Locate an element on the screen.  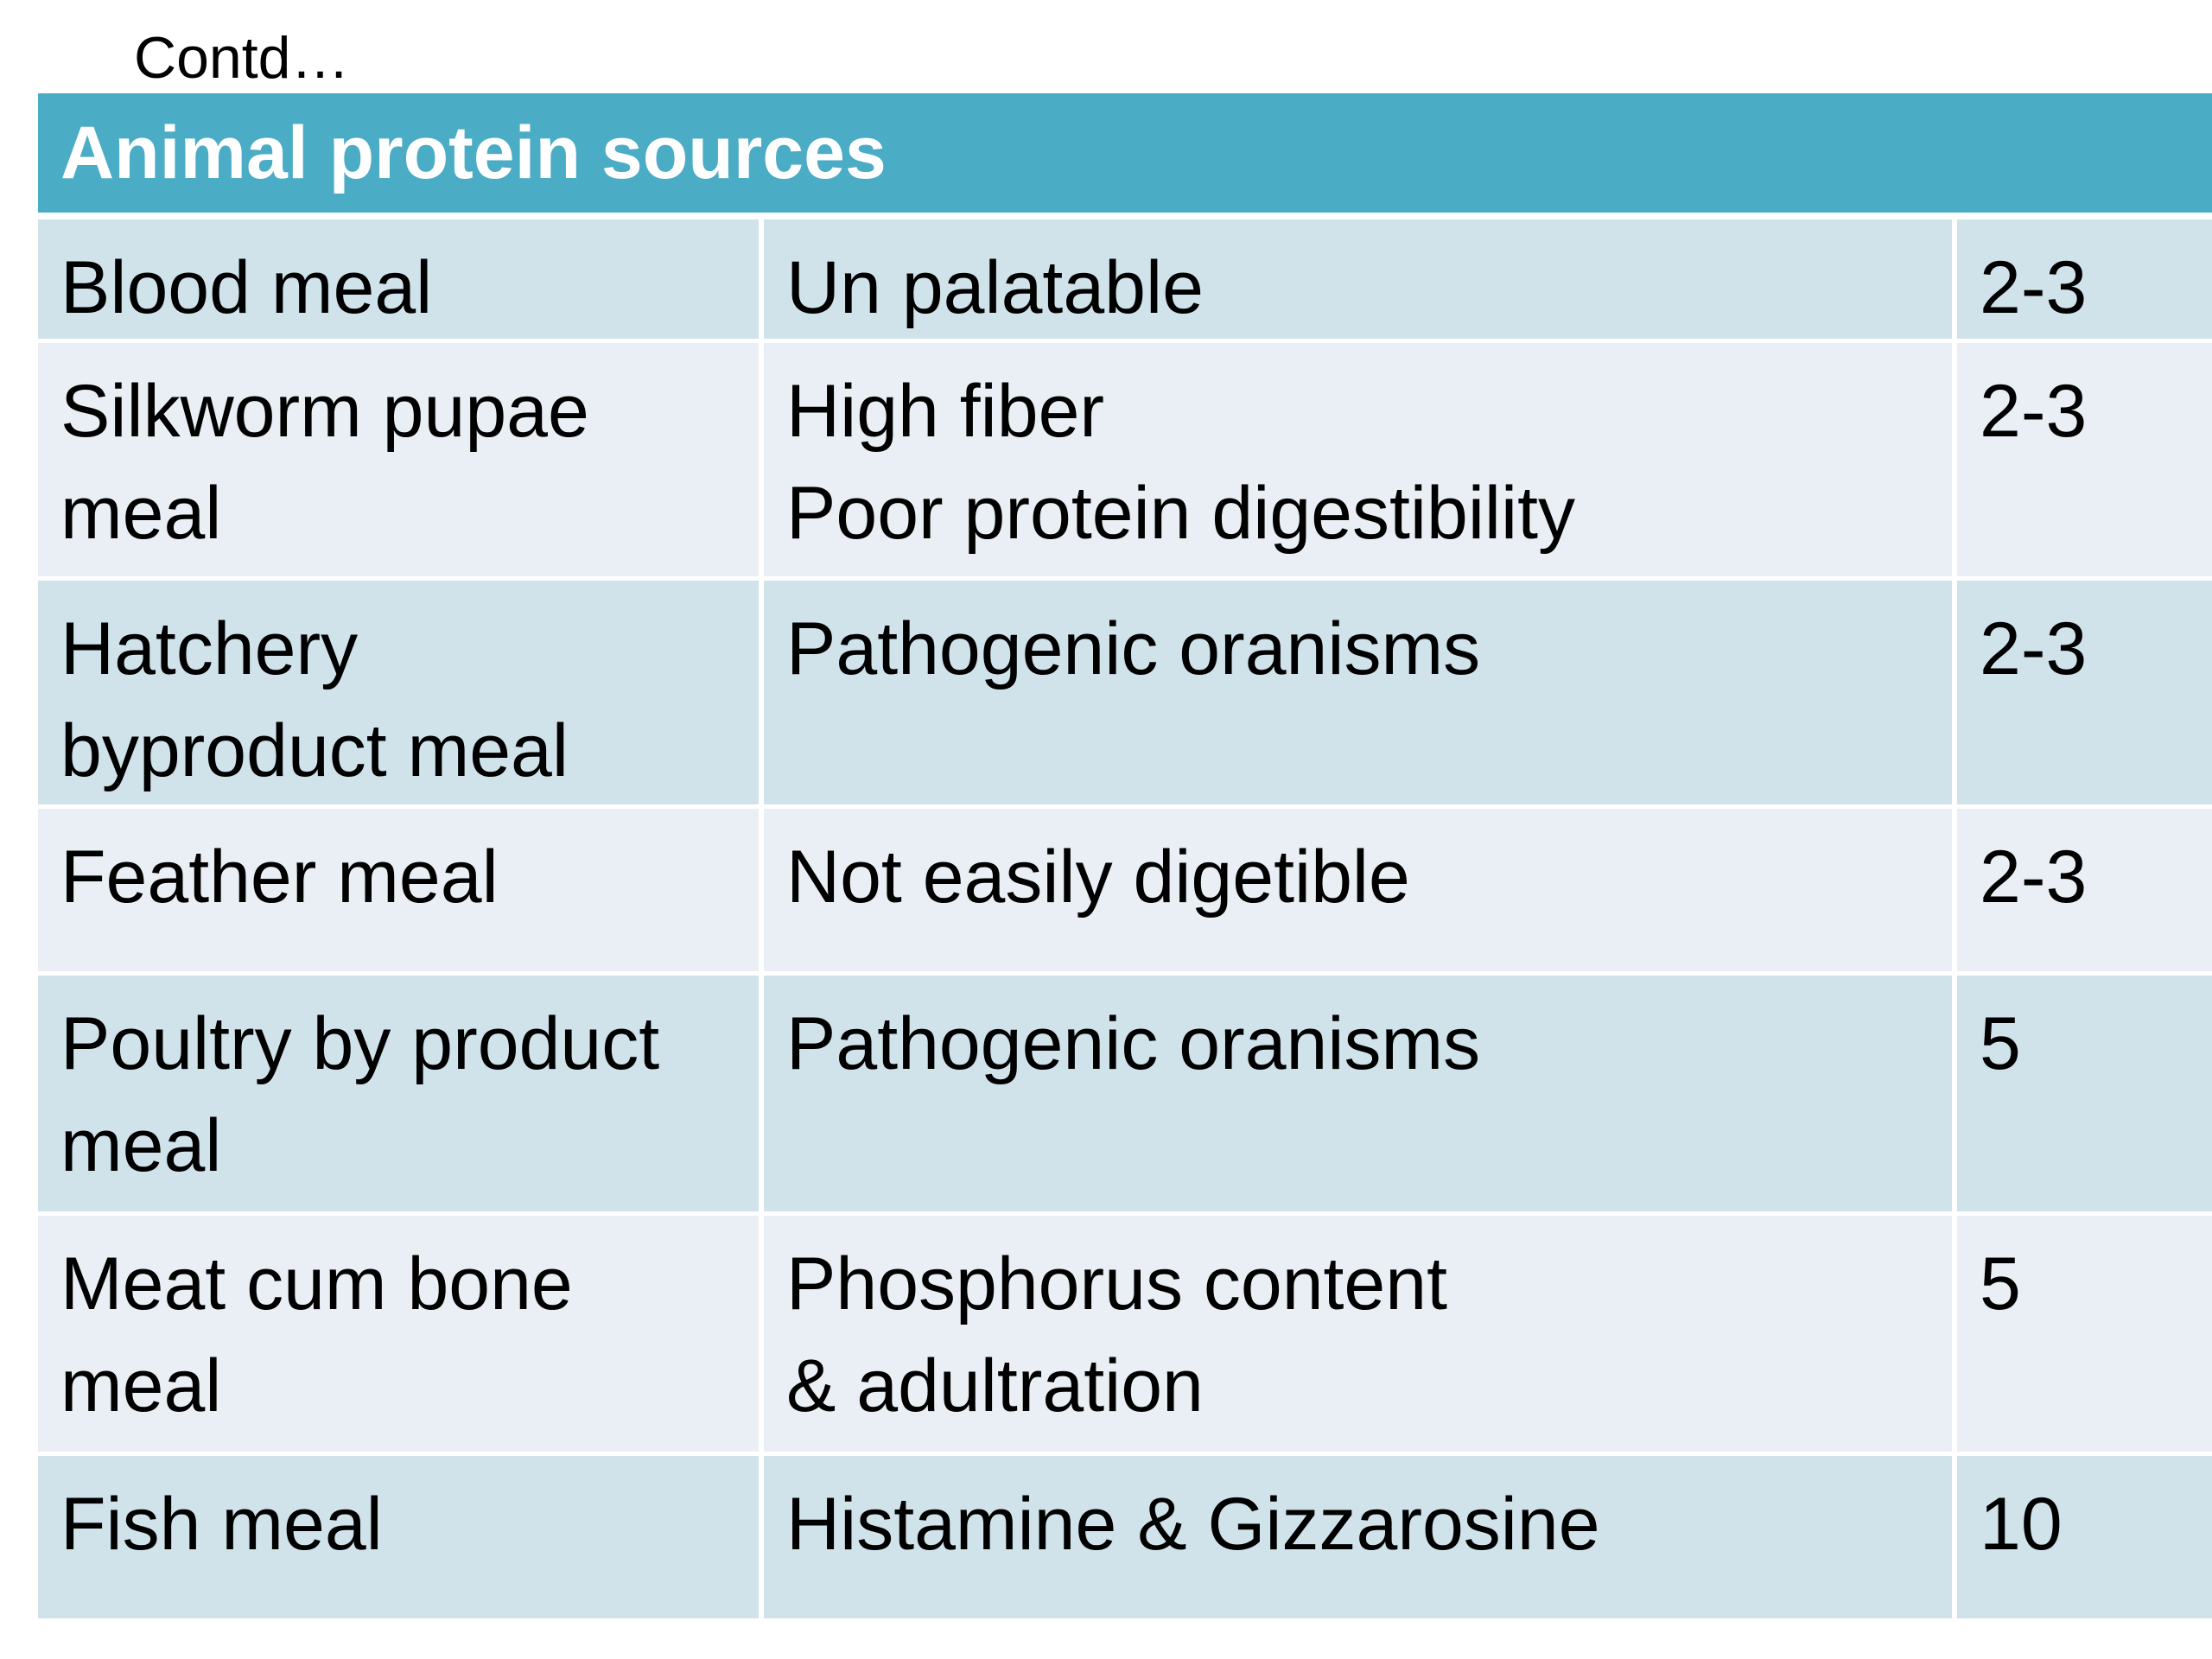
table-header: Animal protein sources is located at coordinates (1125, 153).